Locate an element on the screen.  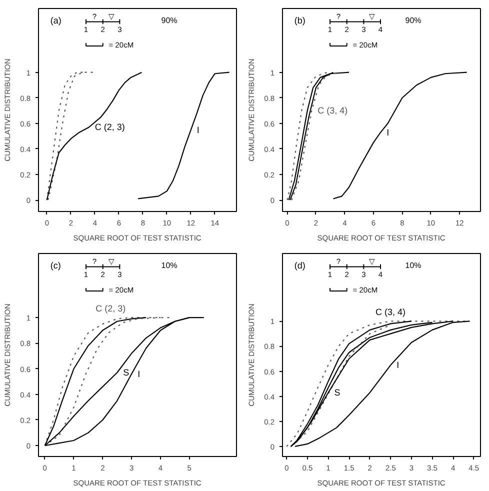
annotation: (d) is located at coordinates (300, 265).